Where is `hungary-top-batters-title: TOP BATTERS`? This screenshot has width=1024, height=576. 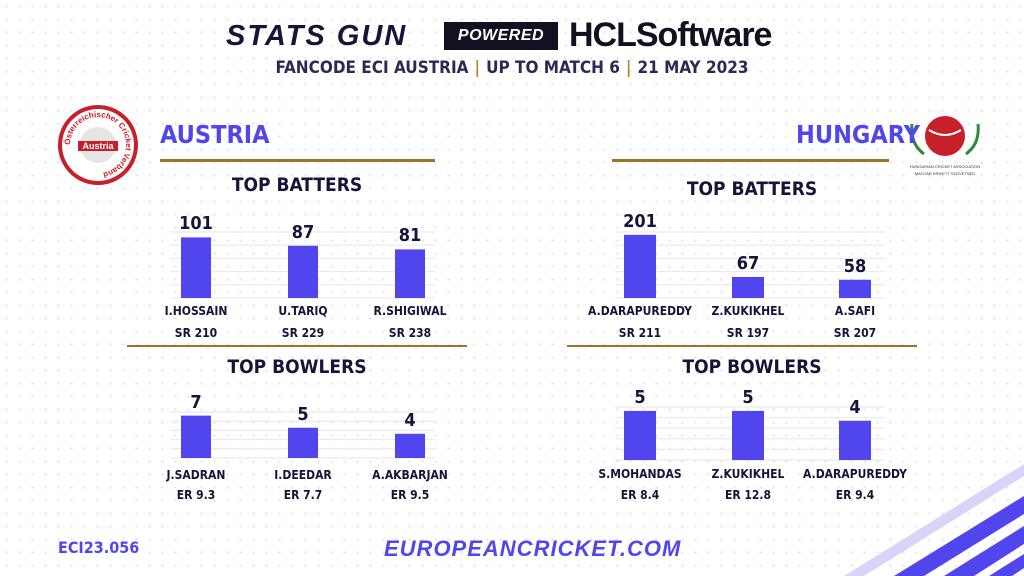 hungary-top-batters-title: TOP BATTERS is located at coordinates (752, 189).